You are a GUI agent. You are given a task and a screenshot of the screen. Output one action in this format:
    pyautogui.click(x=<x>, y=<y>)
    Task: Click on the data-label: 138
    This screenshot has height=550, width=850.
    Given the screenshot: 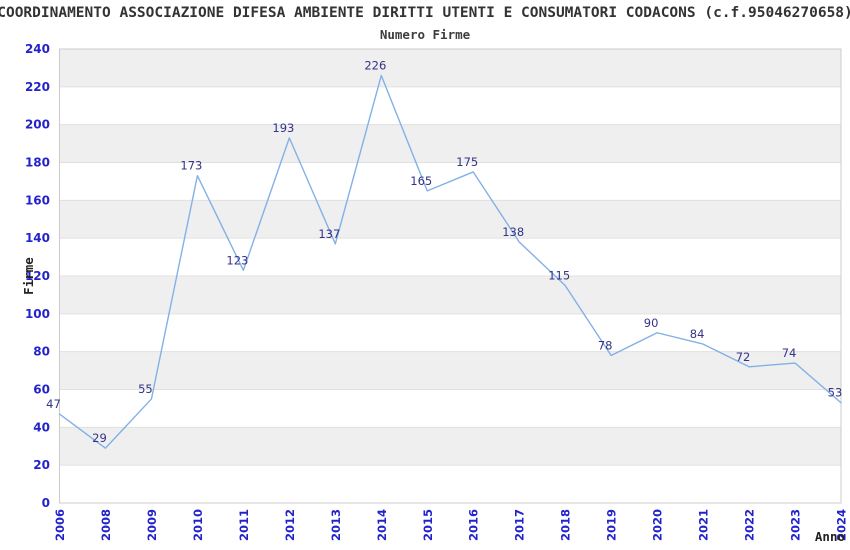 What is the action you would take?
    pyautogui.click(x=513, y=232)
    